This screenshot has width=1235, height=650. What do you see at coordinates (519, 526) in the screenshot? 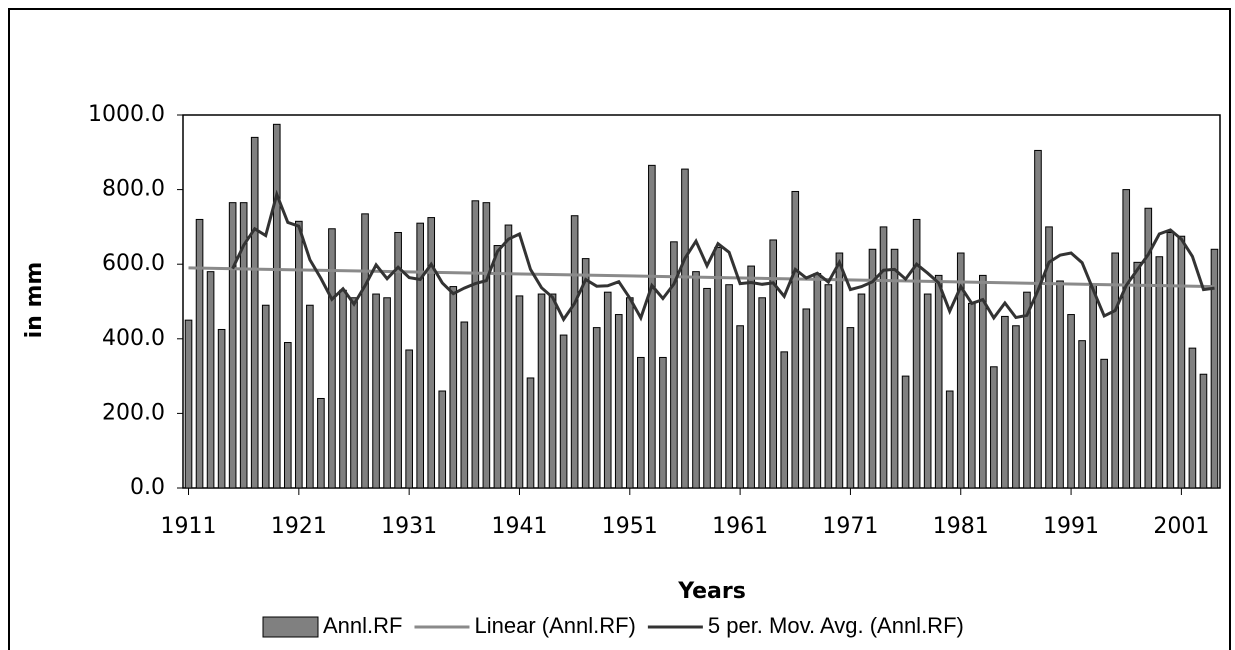
I see `x-tick-label: 1941` at bounding box center [519, 526].